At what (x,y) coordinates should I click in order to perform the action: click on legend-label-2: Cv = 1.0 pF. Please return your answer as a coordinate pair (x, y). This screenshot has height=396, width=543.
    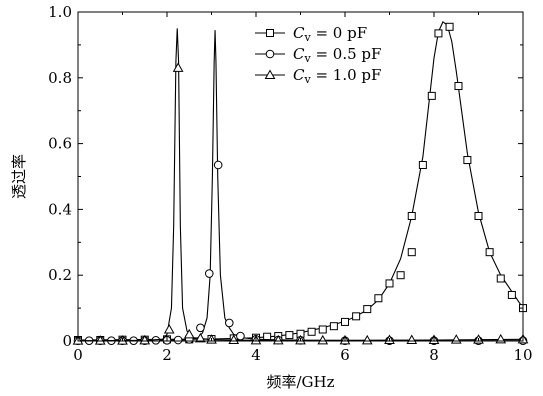
    Looking at the image, I should click on (337, 76).